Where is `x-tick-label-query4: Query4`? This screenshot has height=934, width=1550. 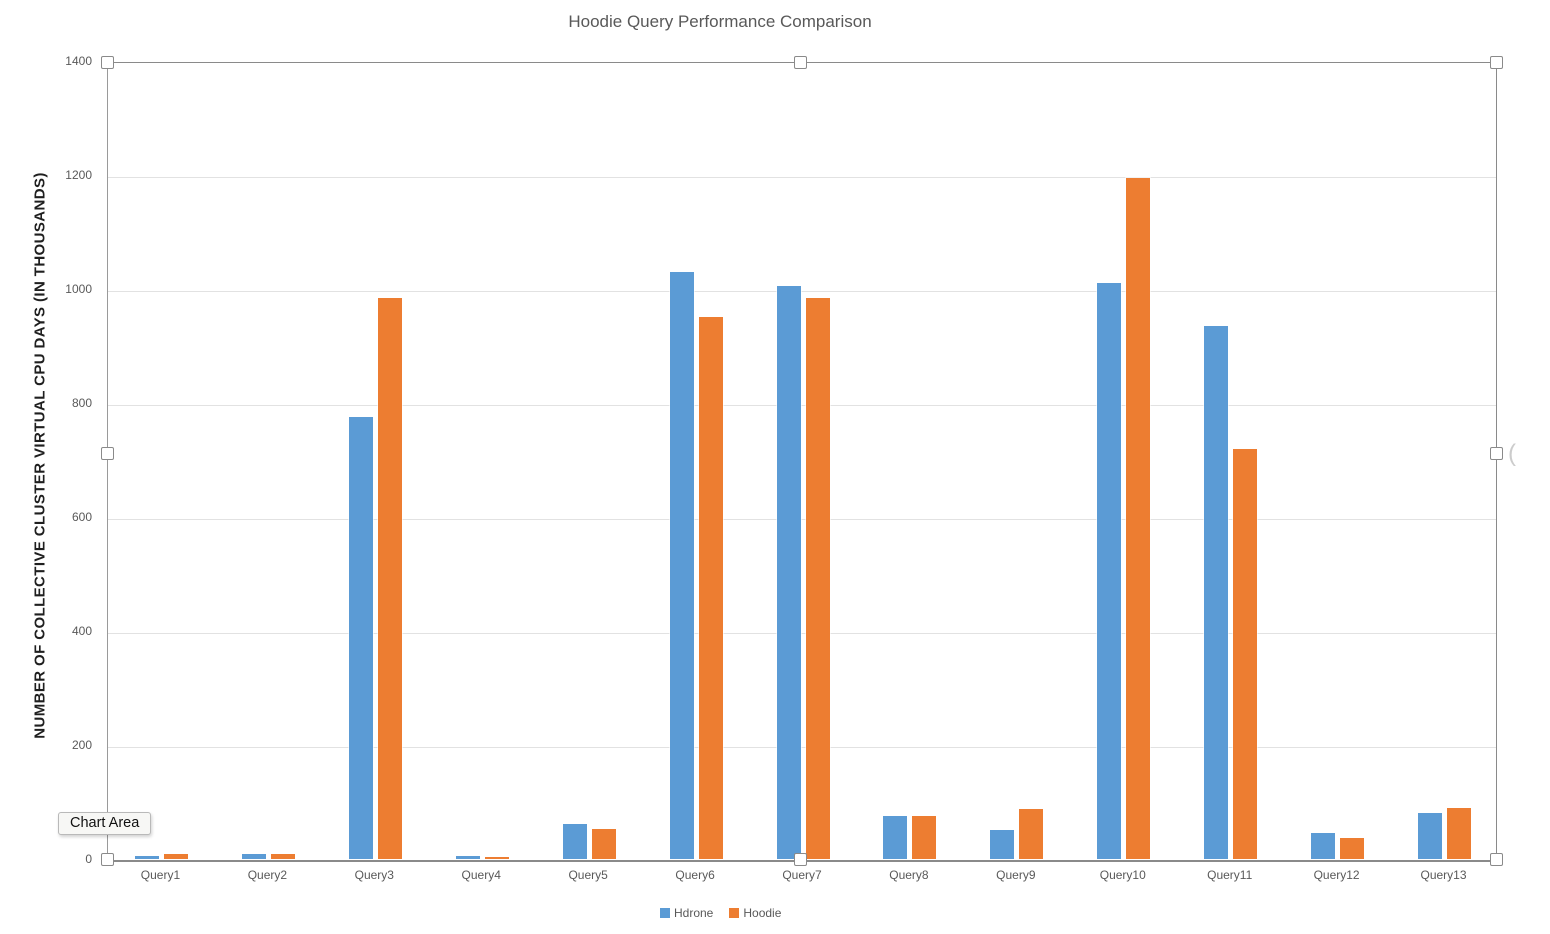 x-tick-label-query4: Query4 is located at coordinates (481, 875).